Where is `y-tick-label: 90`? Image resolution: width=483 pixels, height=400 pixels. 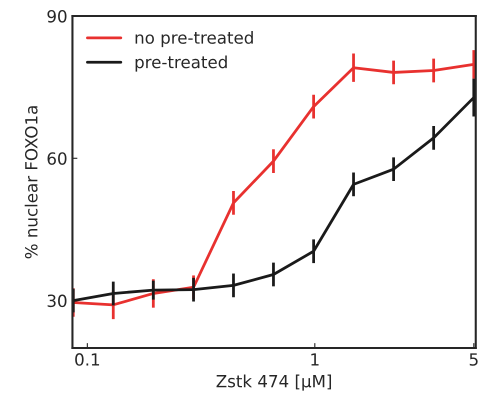 y-tick-label: 90 is located at coordinates (56, 16).